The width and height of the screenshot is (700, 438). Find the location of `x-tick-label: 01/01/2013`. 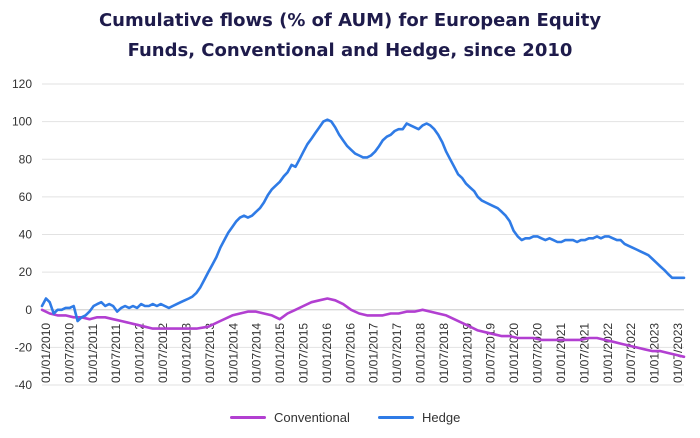

x-tick-label: 01/01/2013 is located at coordinates (186, 353).